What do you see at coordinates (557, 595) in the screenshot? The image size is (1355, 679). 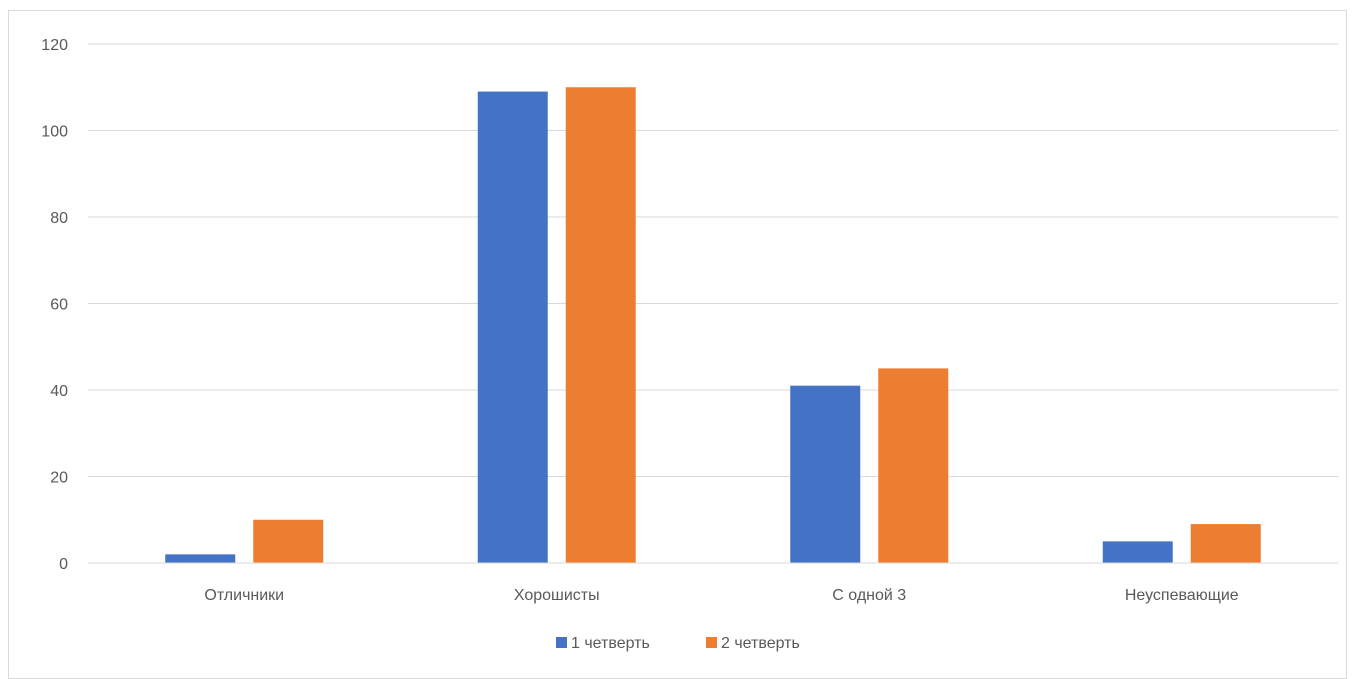 I see `x-tick-label: Хорошисты` at bounding box center [557, 595].